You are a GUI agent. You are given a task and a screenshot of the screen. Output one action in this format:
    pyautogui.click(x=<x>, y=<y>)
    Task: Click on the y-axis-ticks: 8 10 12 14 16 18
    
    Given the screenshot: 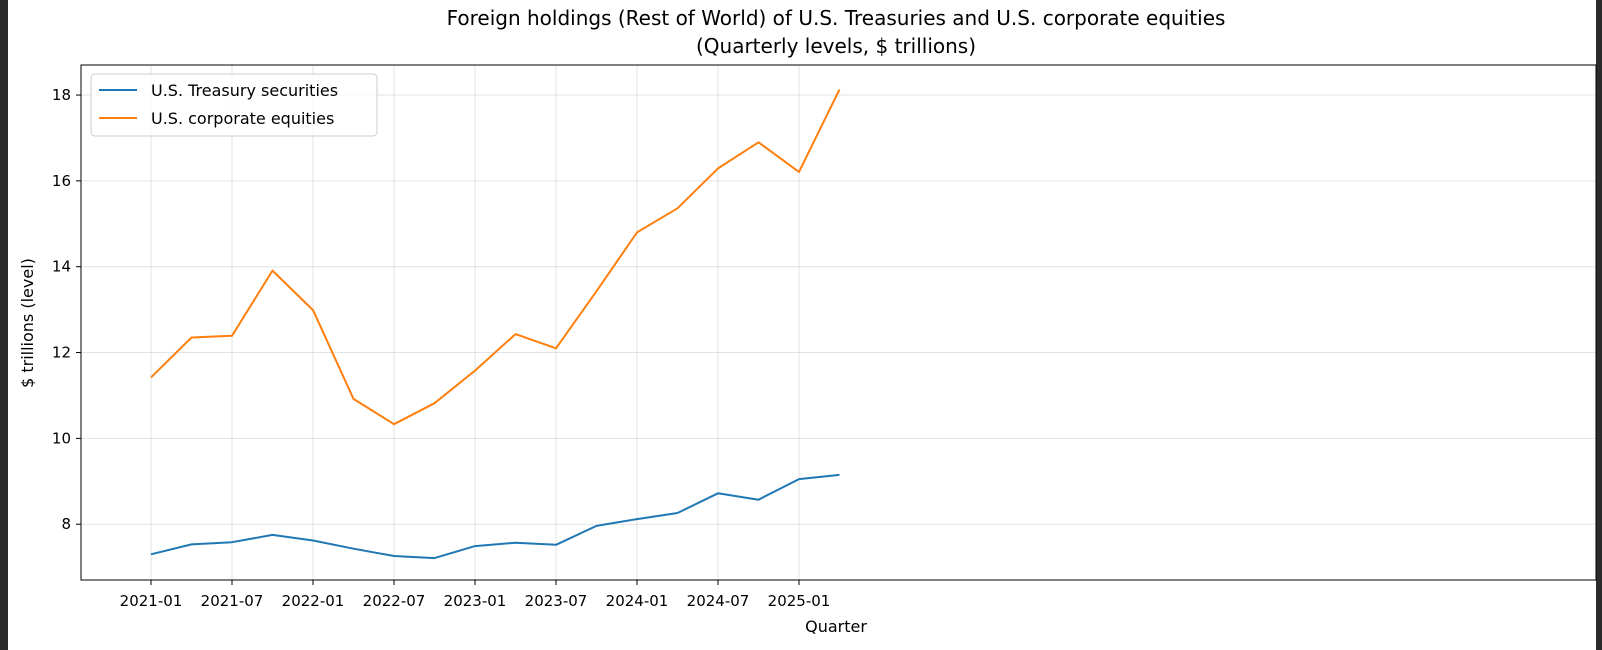 What is the action you would take?
    pyautogui.click(x=66, y=309)
    